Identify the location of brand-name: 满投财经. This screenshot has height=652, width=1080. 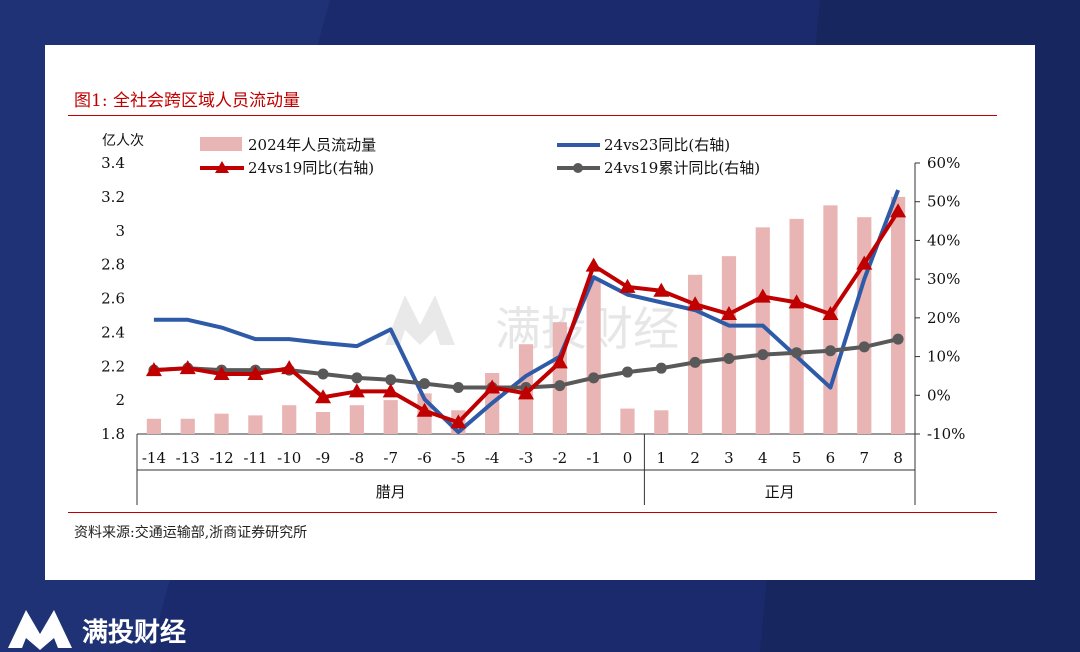
(134, 633).